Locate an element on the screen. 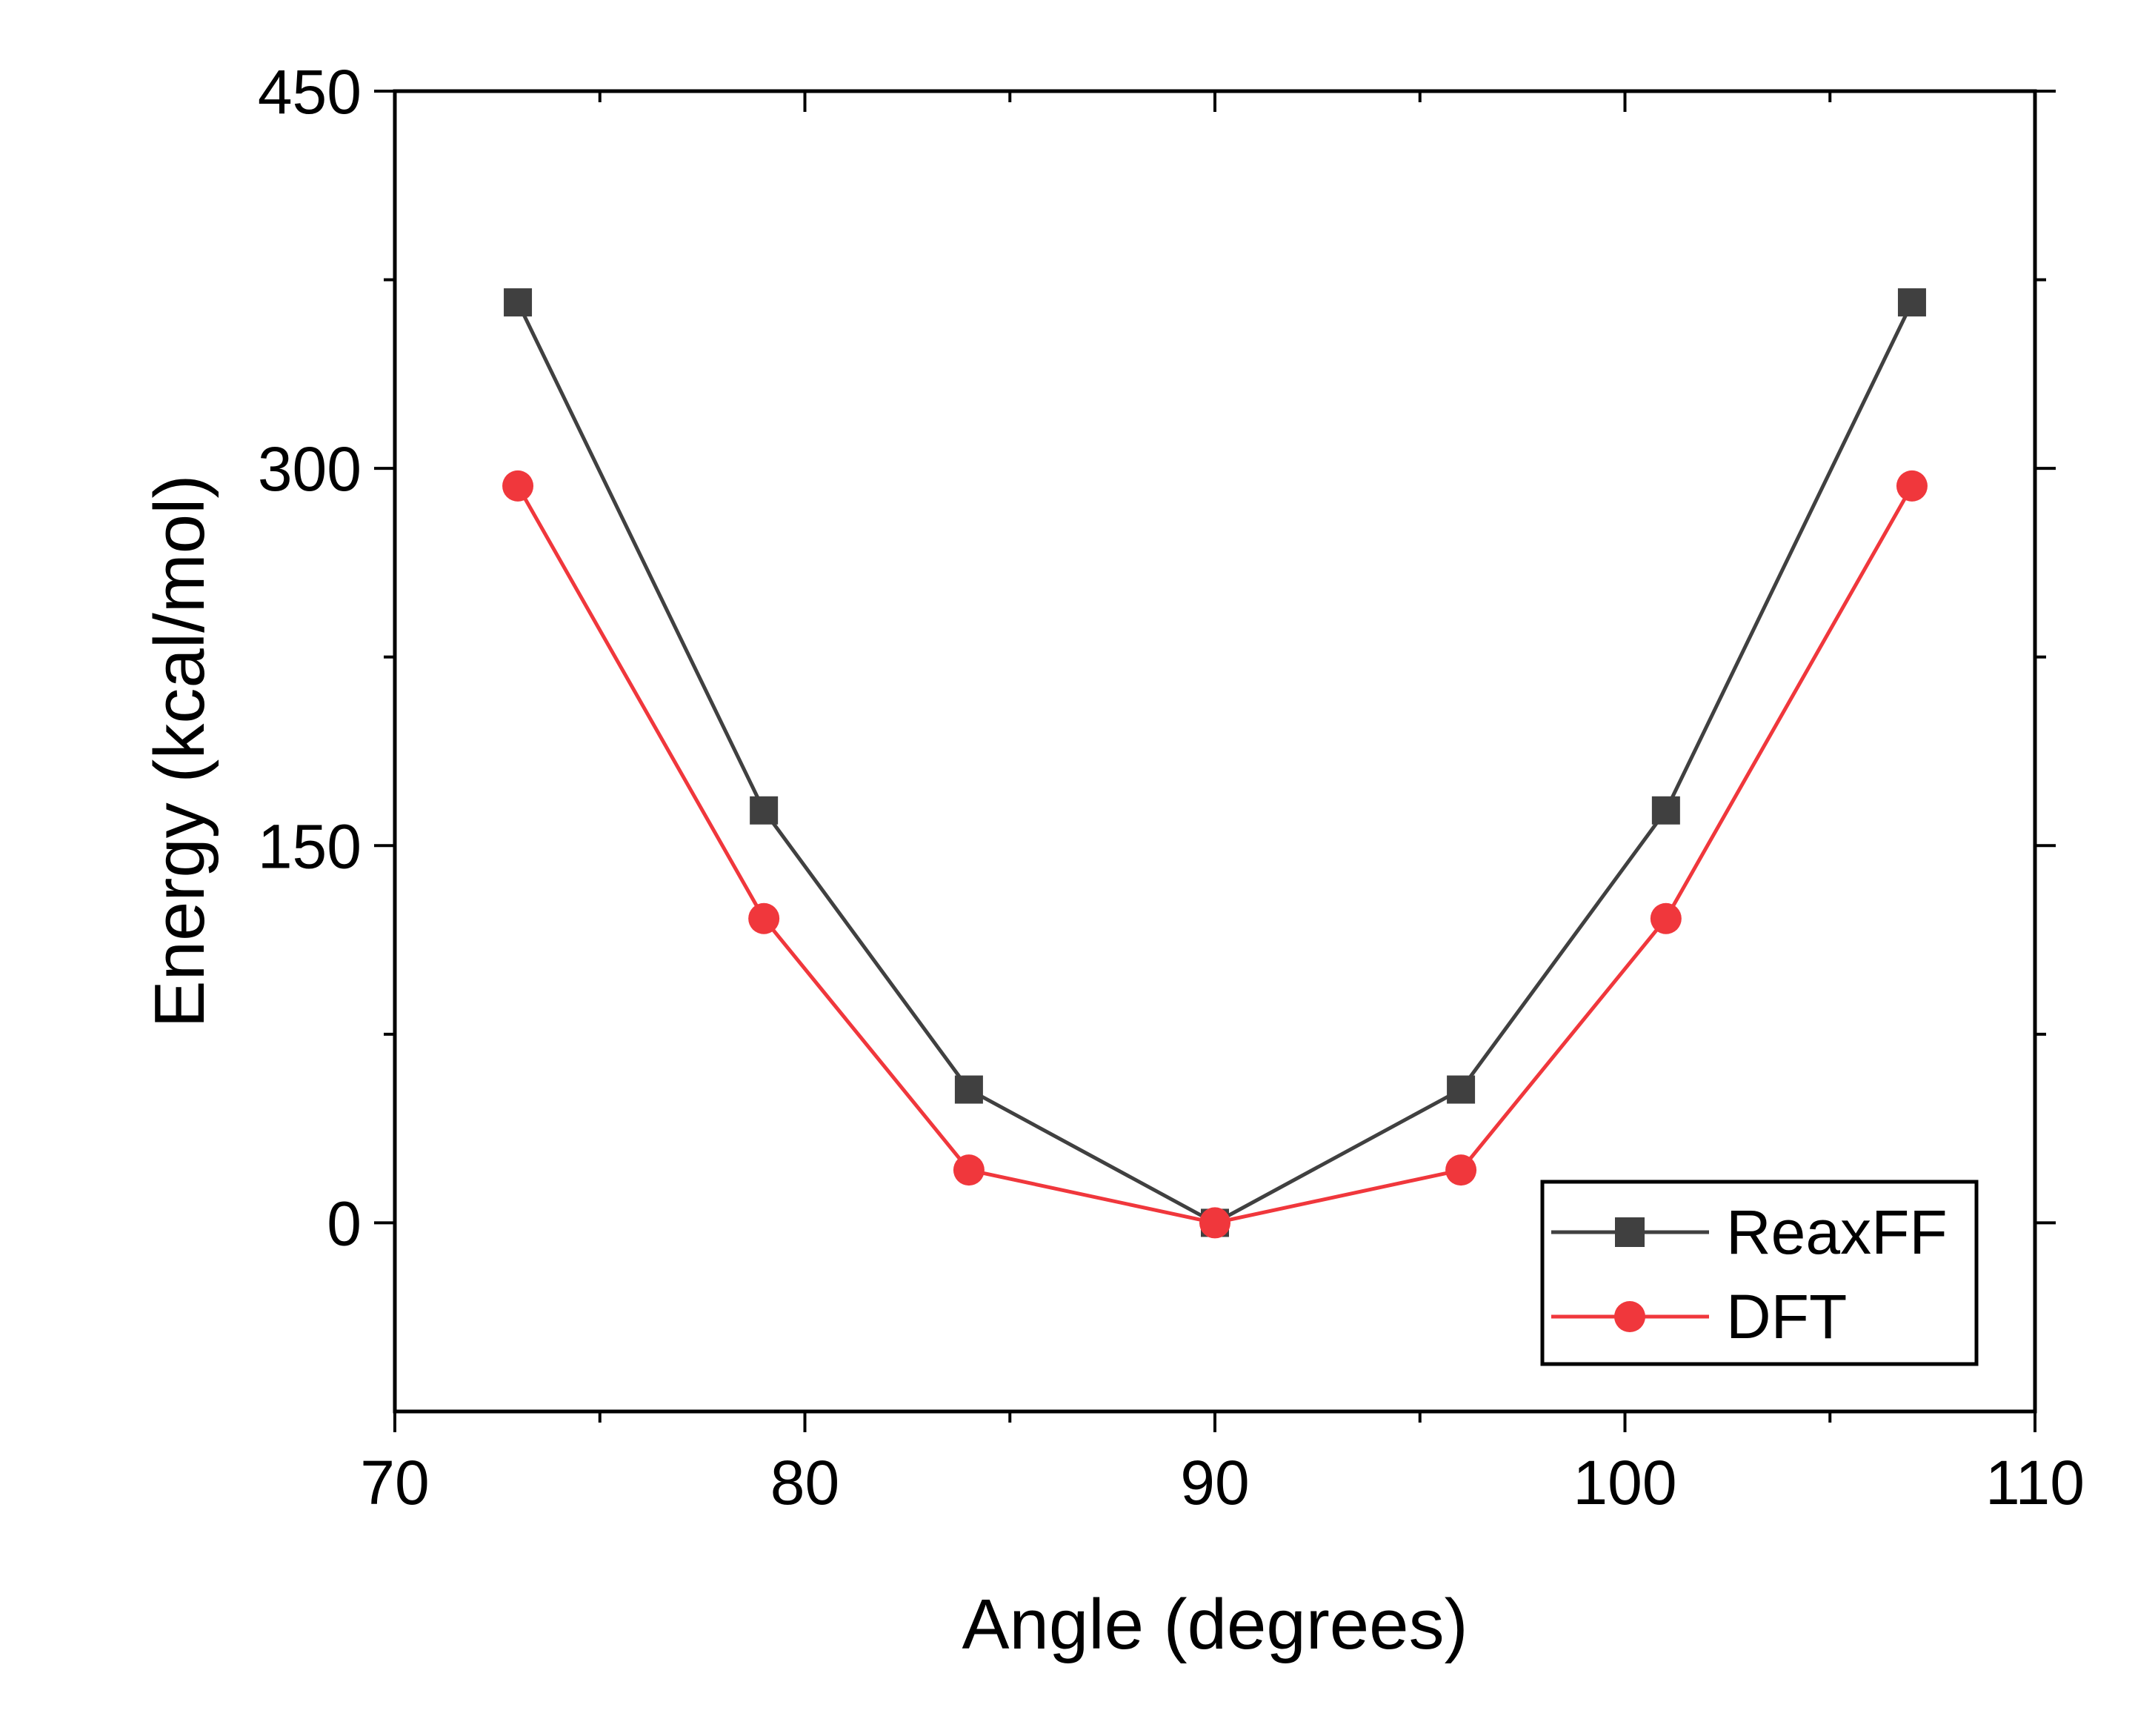 This screenshot has width=2135, height=1736. legend-reaxff-label: ReaxFF is located at coordinates (1837, 1232).